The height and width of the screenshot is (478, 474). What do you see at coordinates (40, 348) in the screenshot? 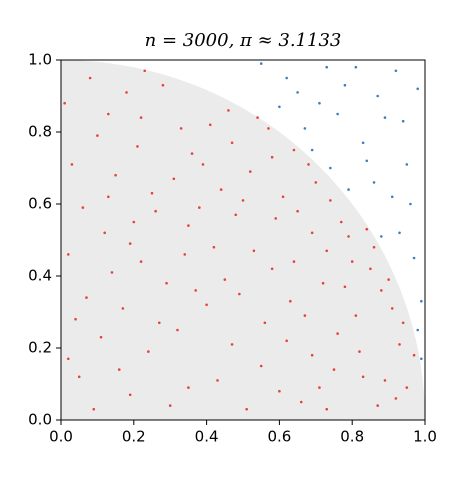
I see `y-tick-label: 0.2` at bounding box center [40, 348].